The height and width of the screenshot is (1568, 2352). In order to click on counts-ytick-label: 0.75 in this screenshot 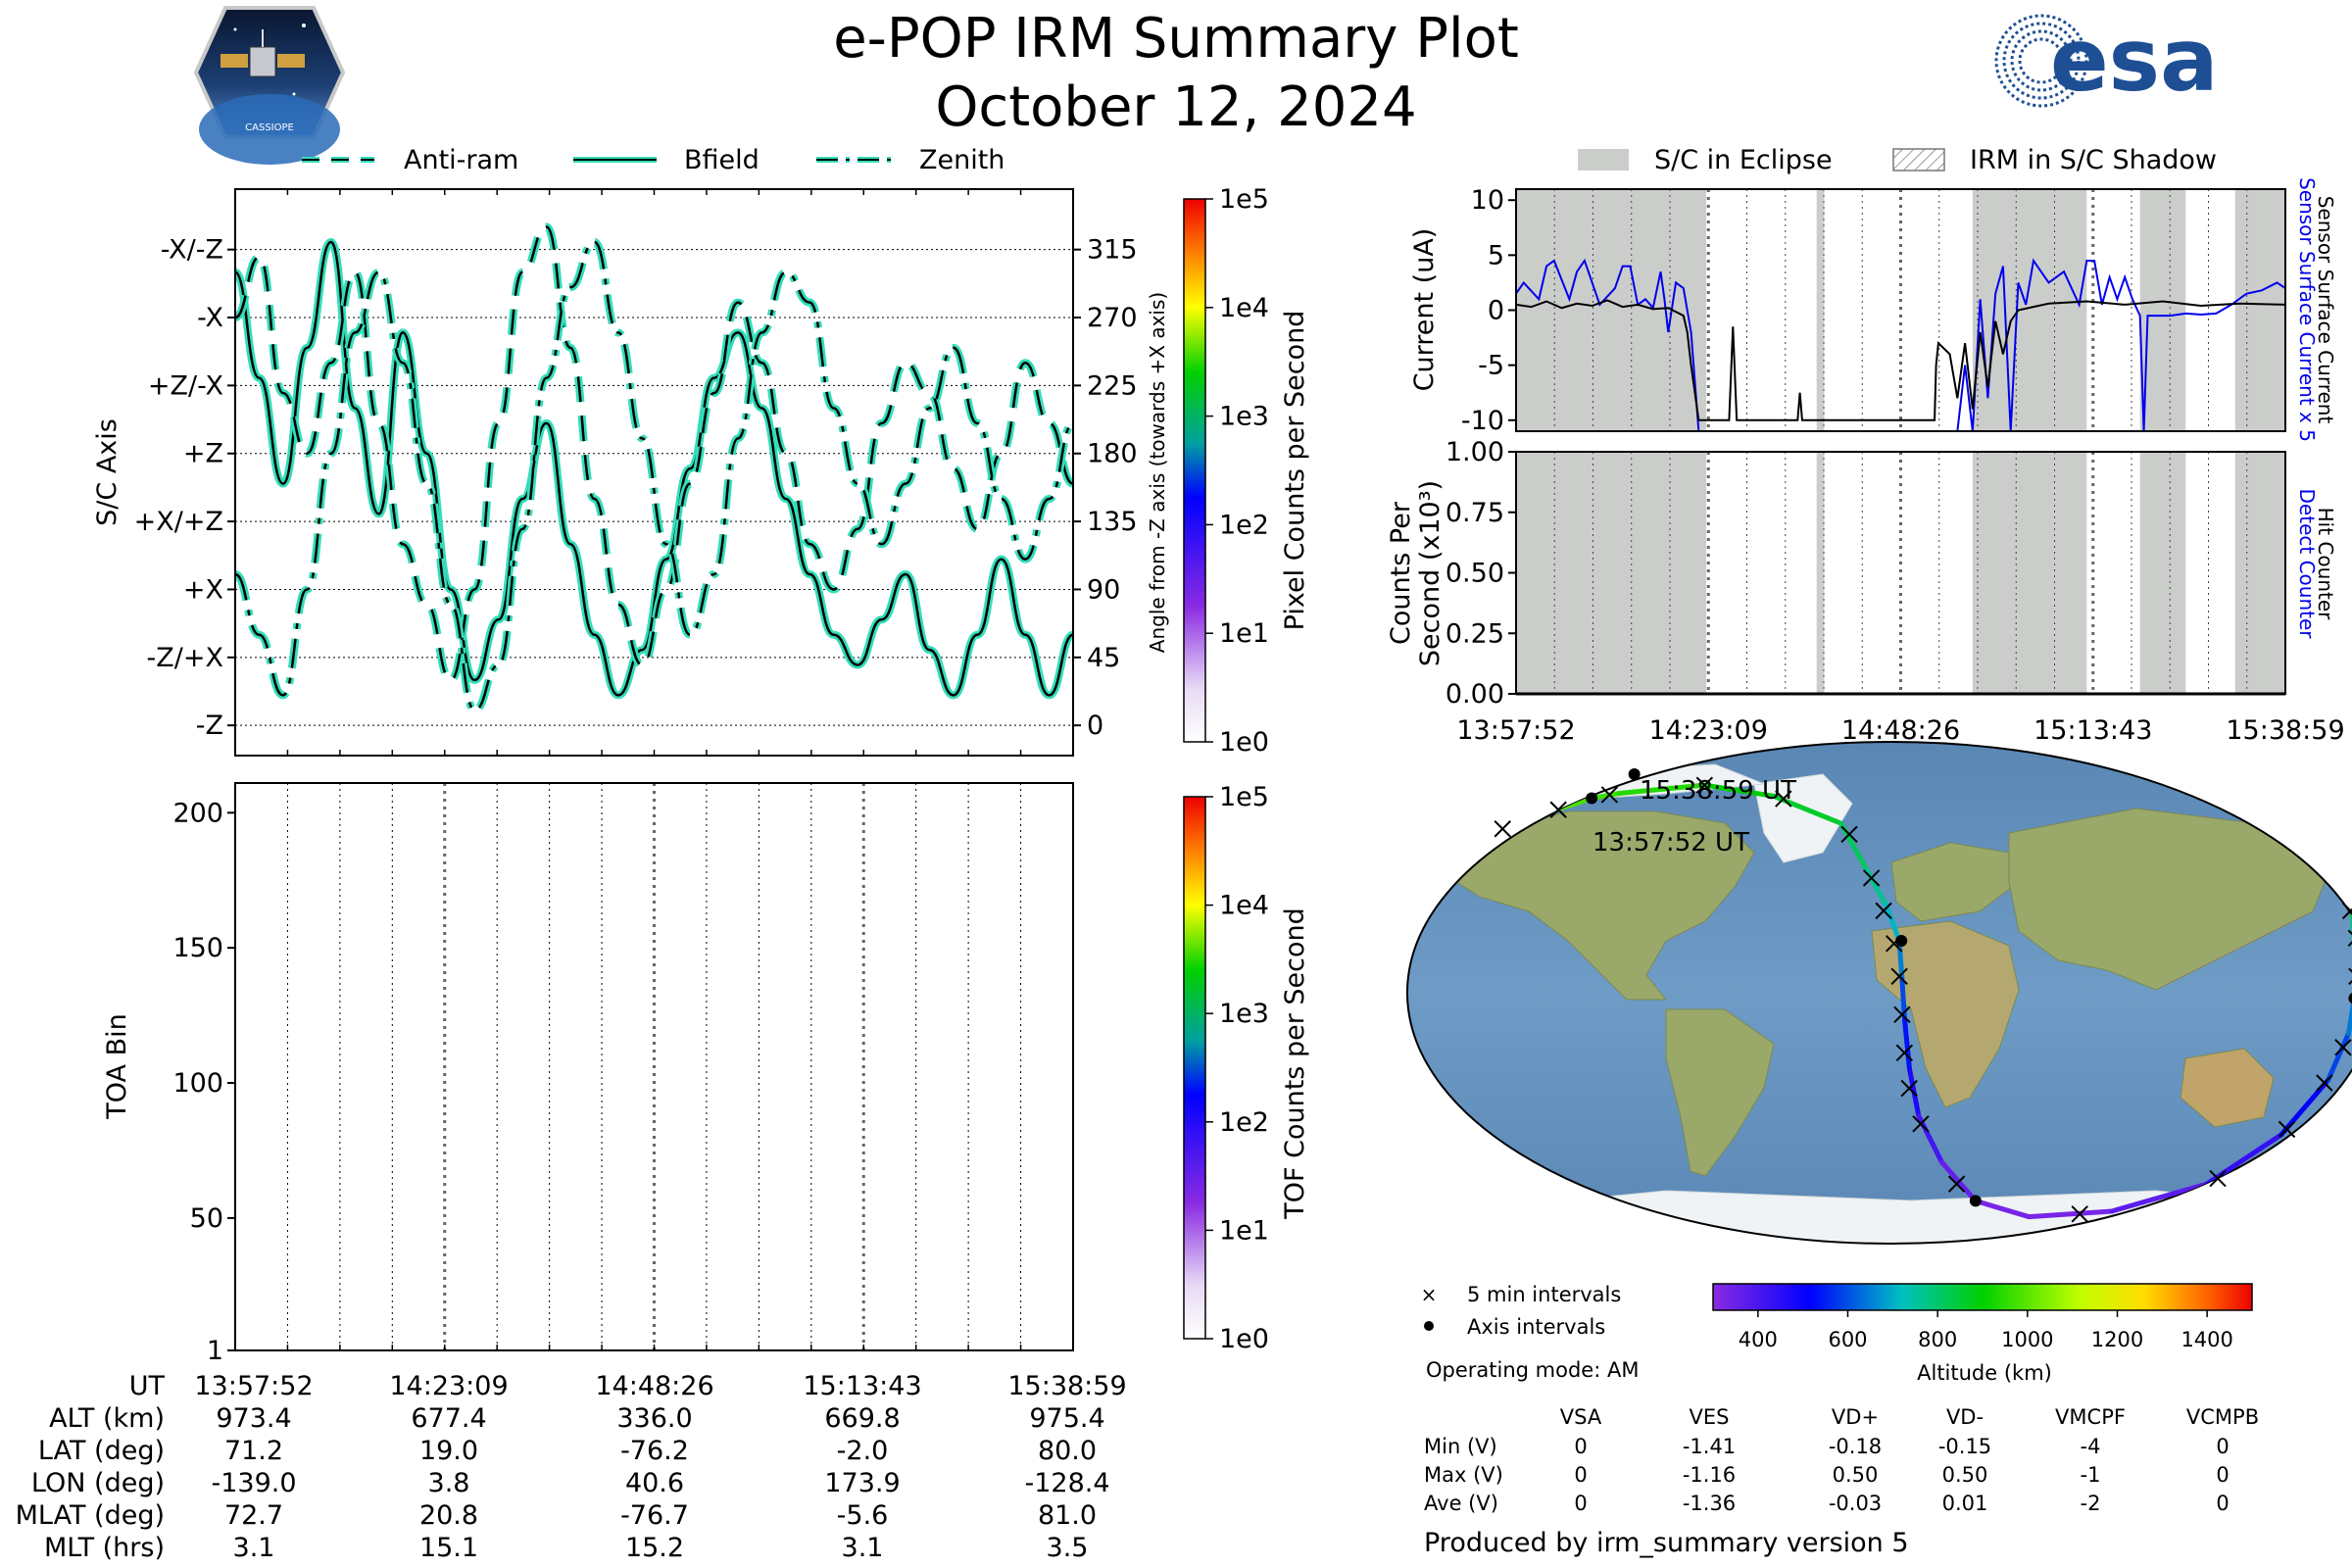, I will do `click(1475, 513)`.